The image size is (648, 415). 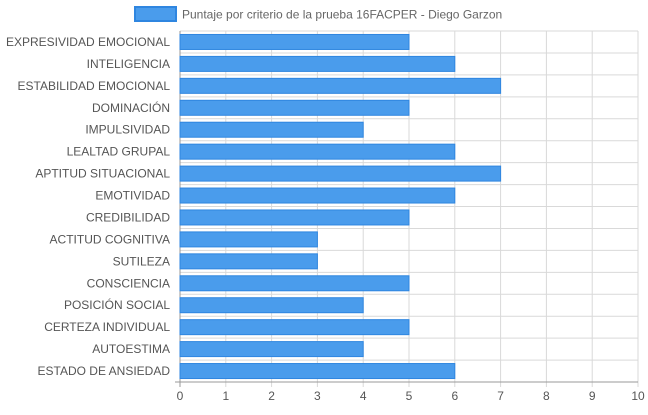 I want to click on x-axis-tick-label: 6, so click(x=454, y=396).